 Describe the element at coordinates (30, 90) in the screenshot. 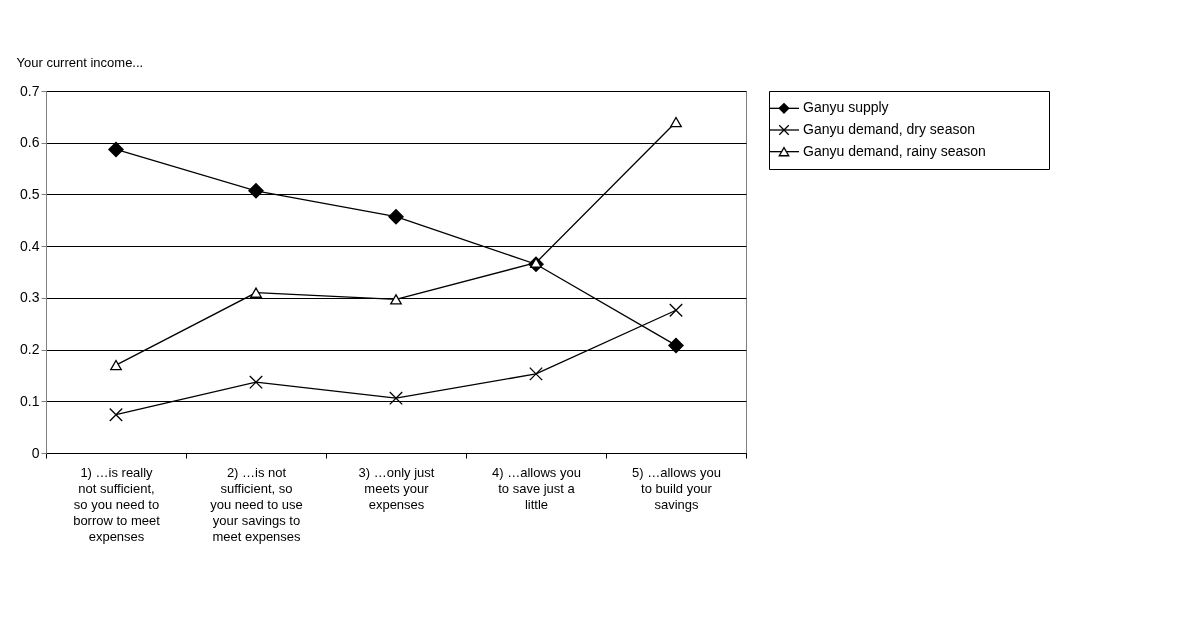

I see `y-tick-label: 0.7` at that location.